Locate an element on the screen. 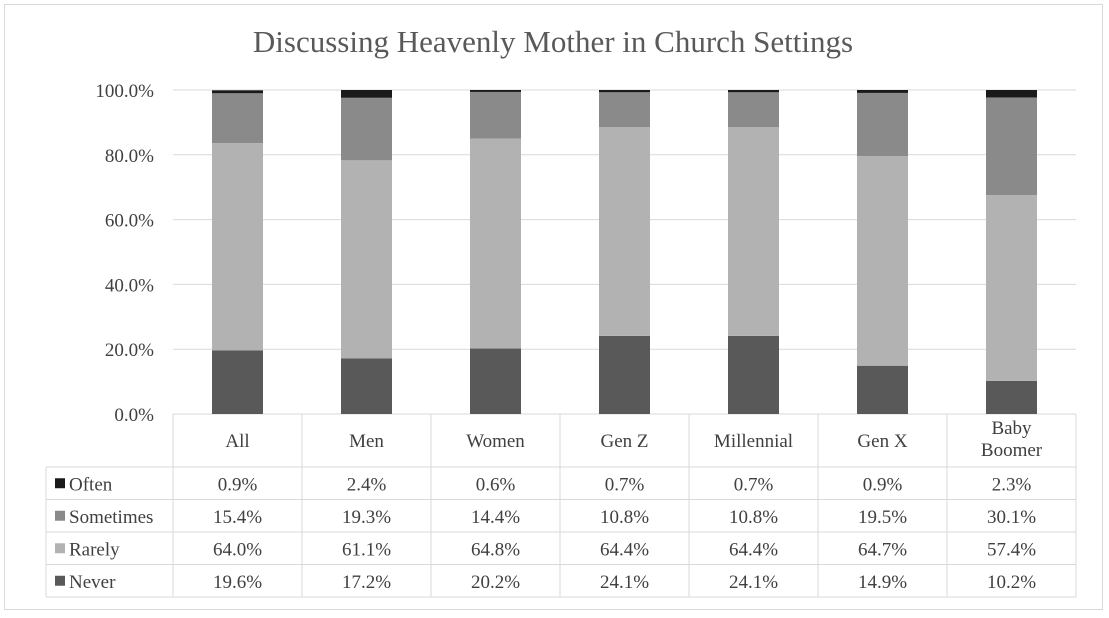 The width and height of the screenshot is (1109, 618). table-cell: 19.3% is located at coordinates (366, 517).